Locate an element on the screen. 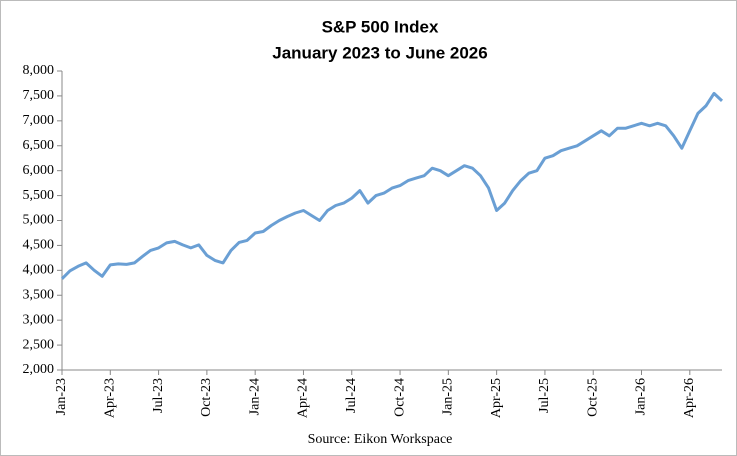 This screenshot has width=737, height=456. y-tick-label: 4,000 is located at coordinates (39, 270).